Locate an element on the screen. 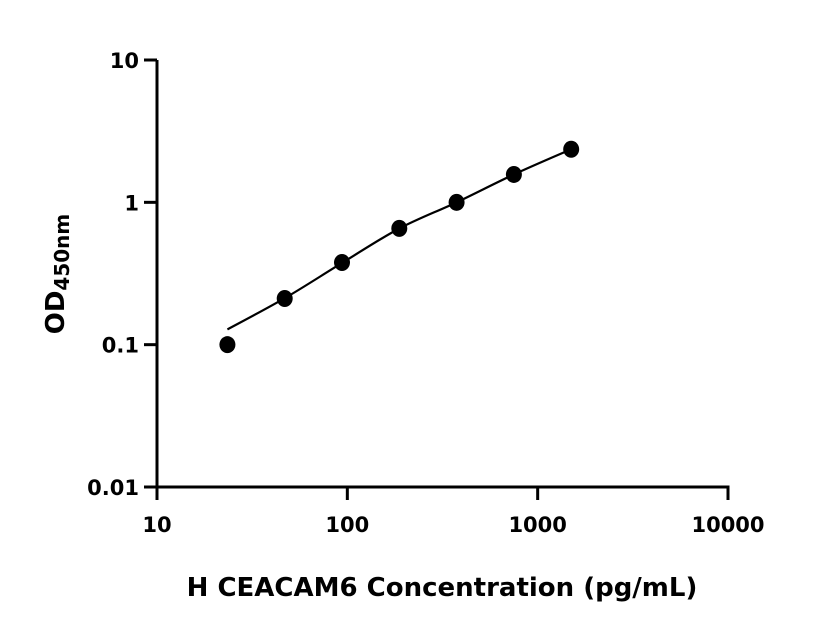 This screenshot has width=816, height=640. y-tick-label: 0.01 is located at coordinates (113, 488).